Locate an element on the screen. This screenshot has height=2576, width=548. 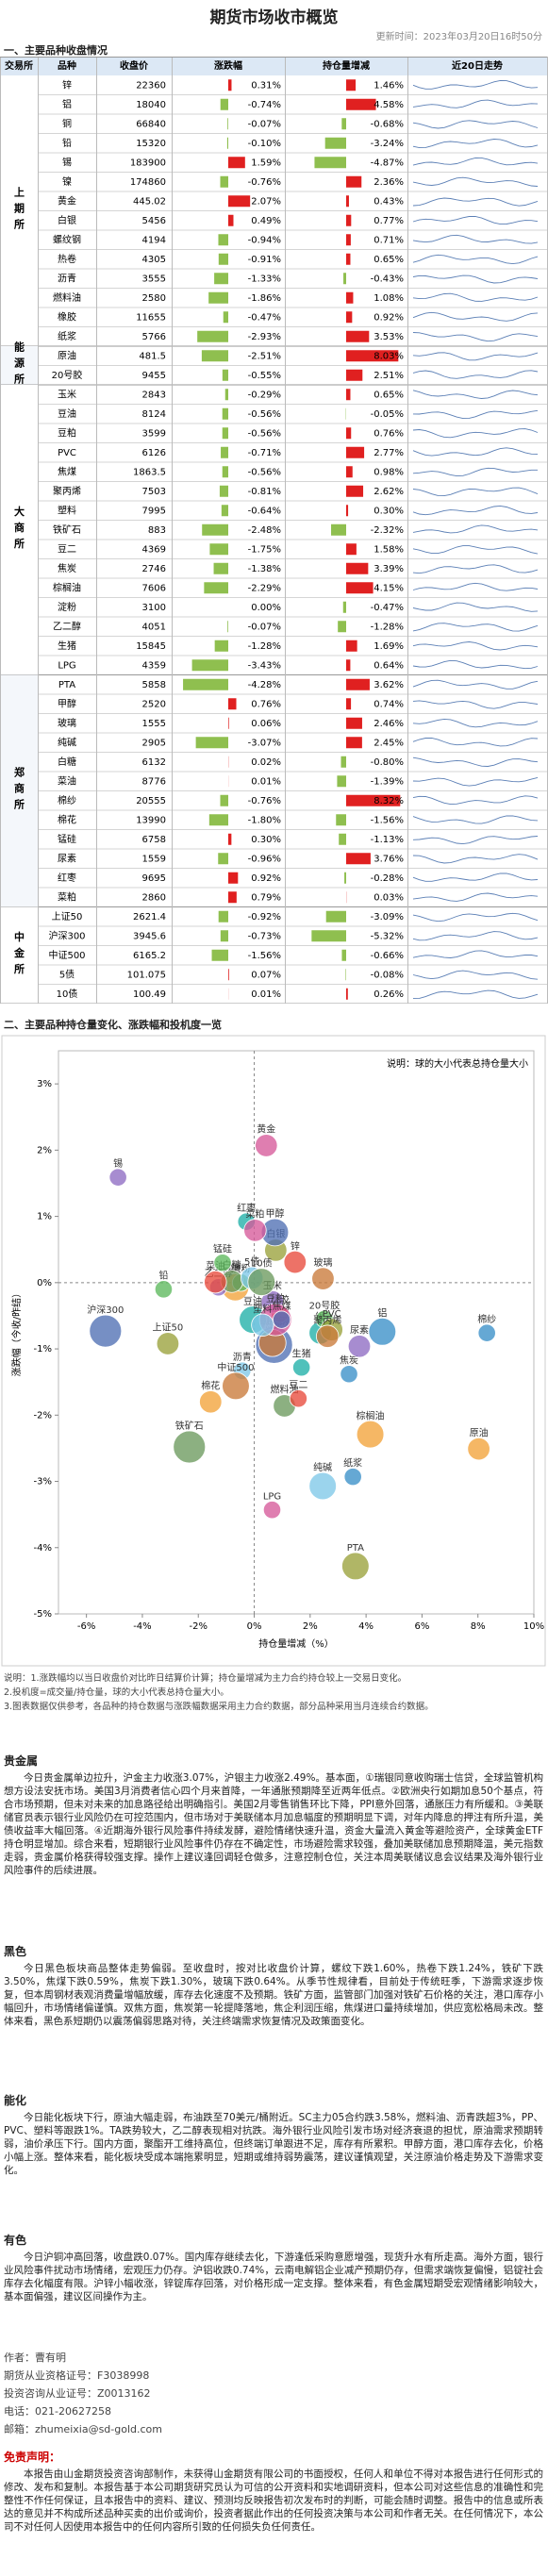
bubble-label: 上证50 is located at coordinates (168, 1328).